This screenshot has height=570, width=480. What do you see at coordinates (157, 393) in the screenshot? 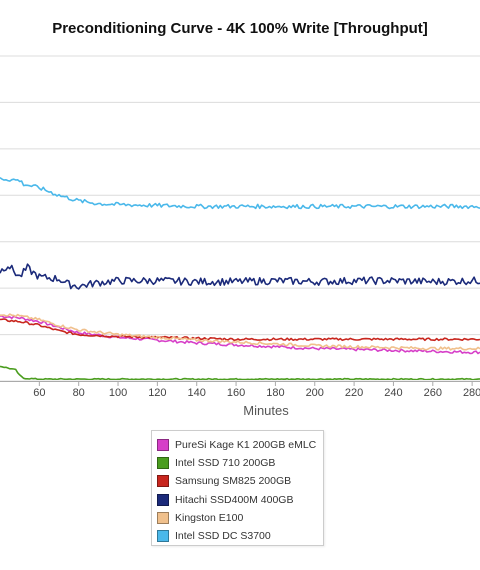
I see `x-tick-label: 120` at bounding box center [157, 393].